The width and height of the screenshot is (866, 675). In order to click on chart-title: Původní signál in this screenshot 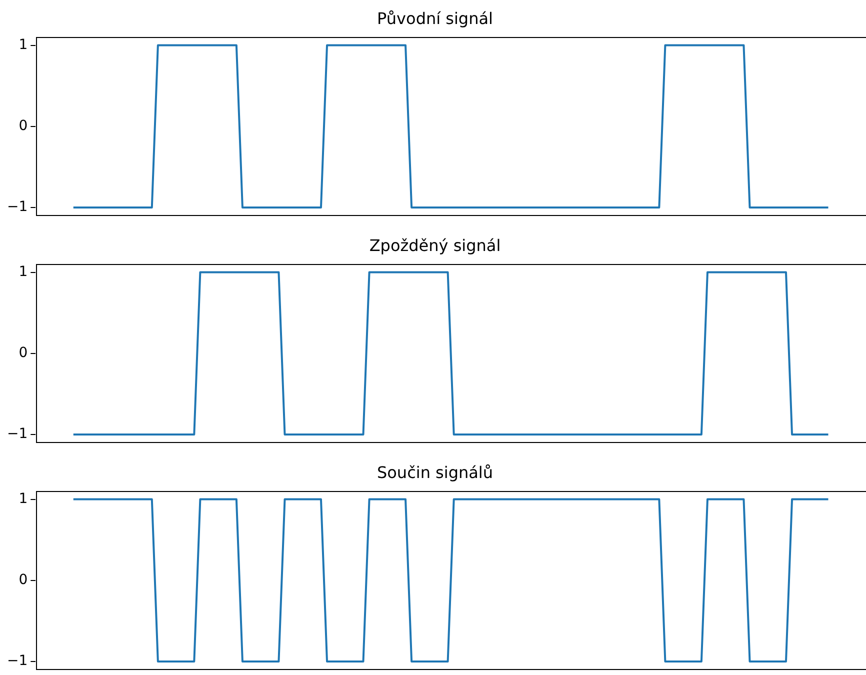, I will do `click(435, 18)`.